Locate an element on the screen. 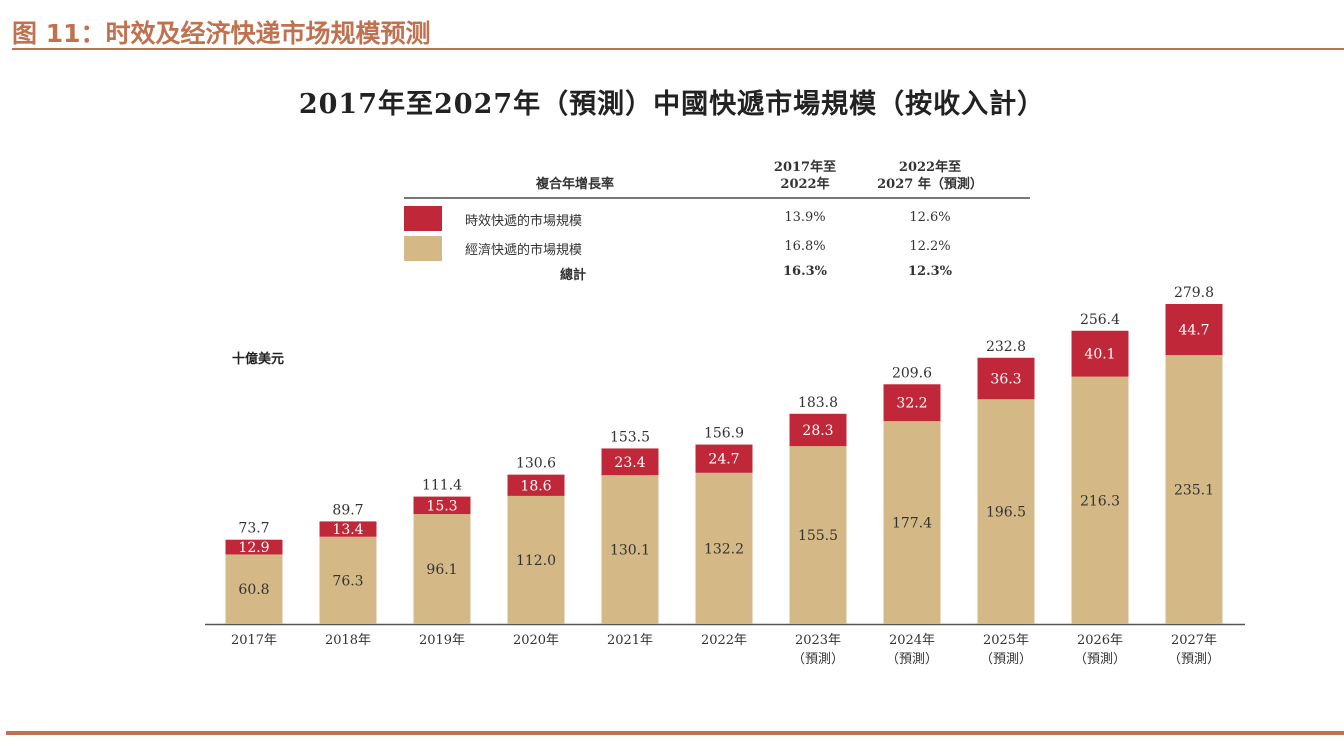  col2-line2: 2027 年（預測） is located at coordinates (930, 184).